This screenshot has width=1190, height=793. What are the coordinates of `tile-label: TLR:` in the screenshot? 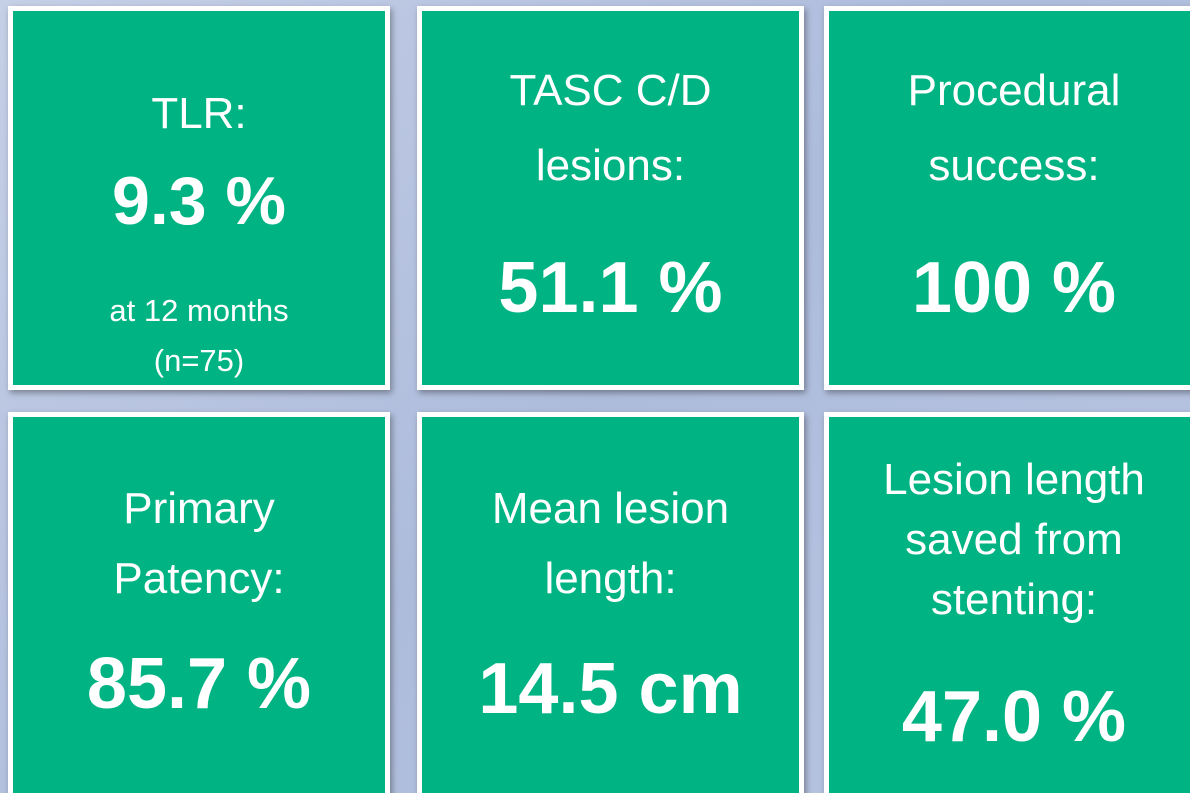 It's located at (199, 113).